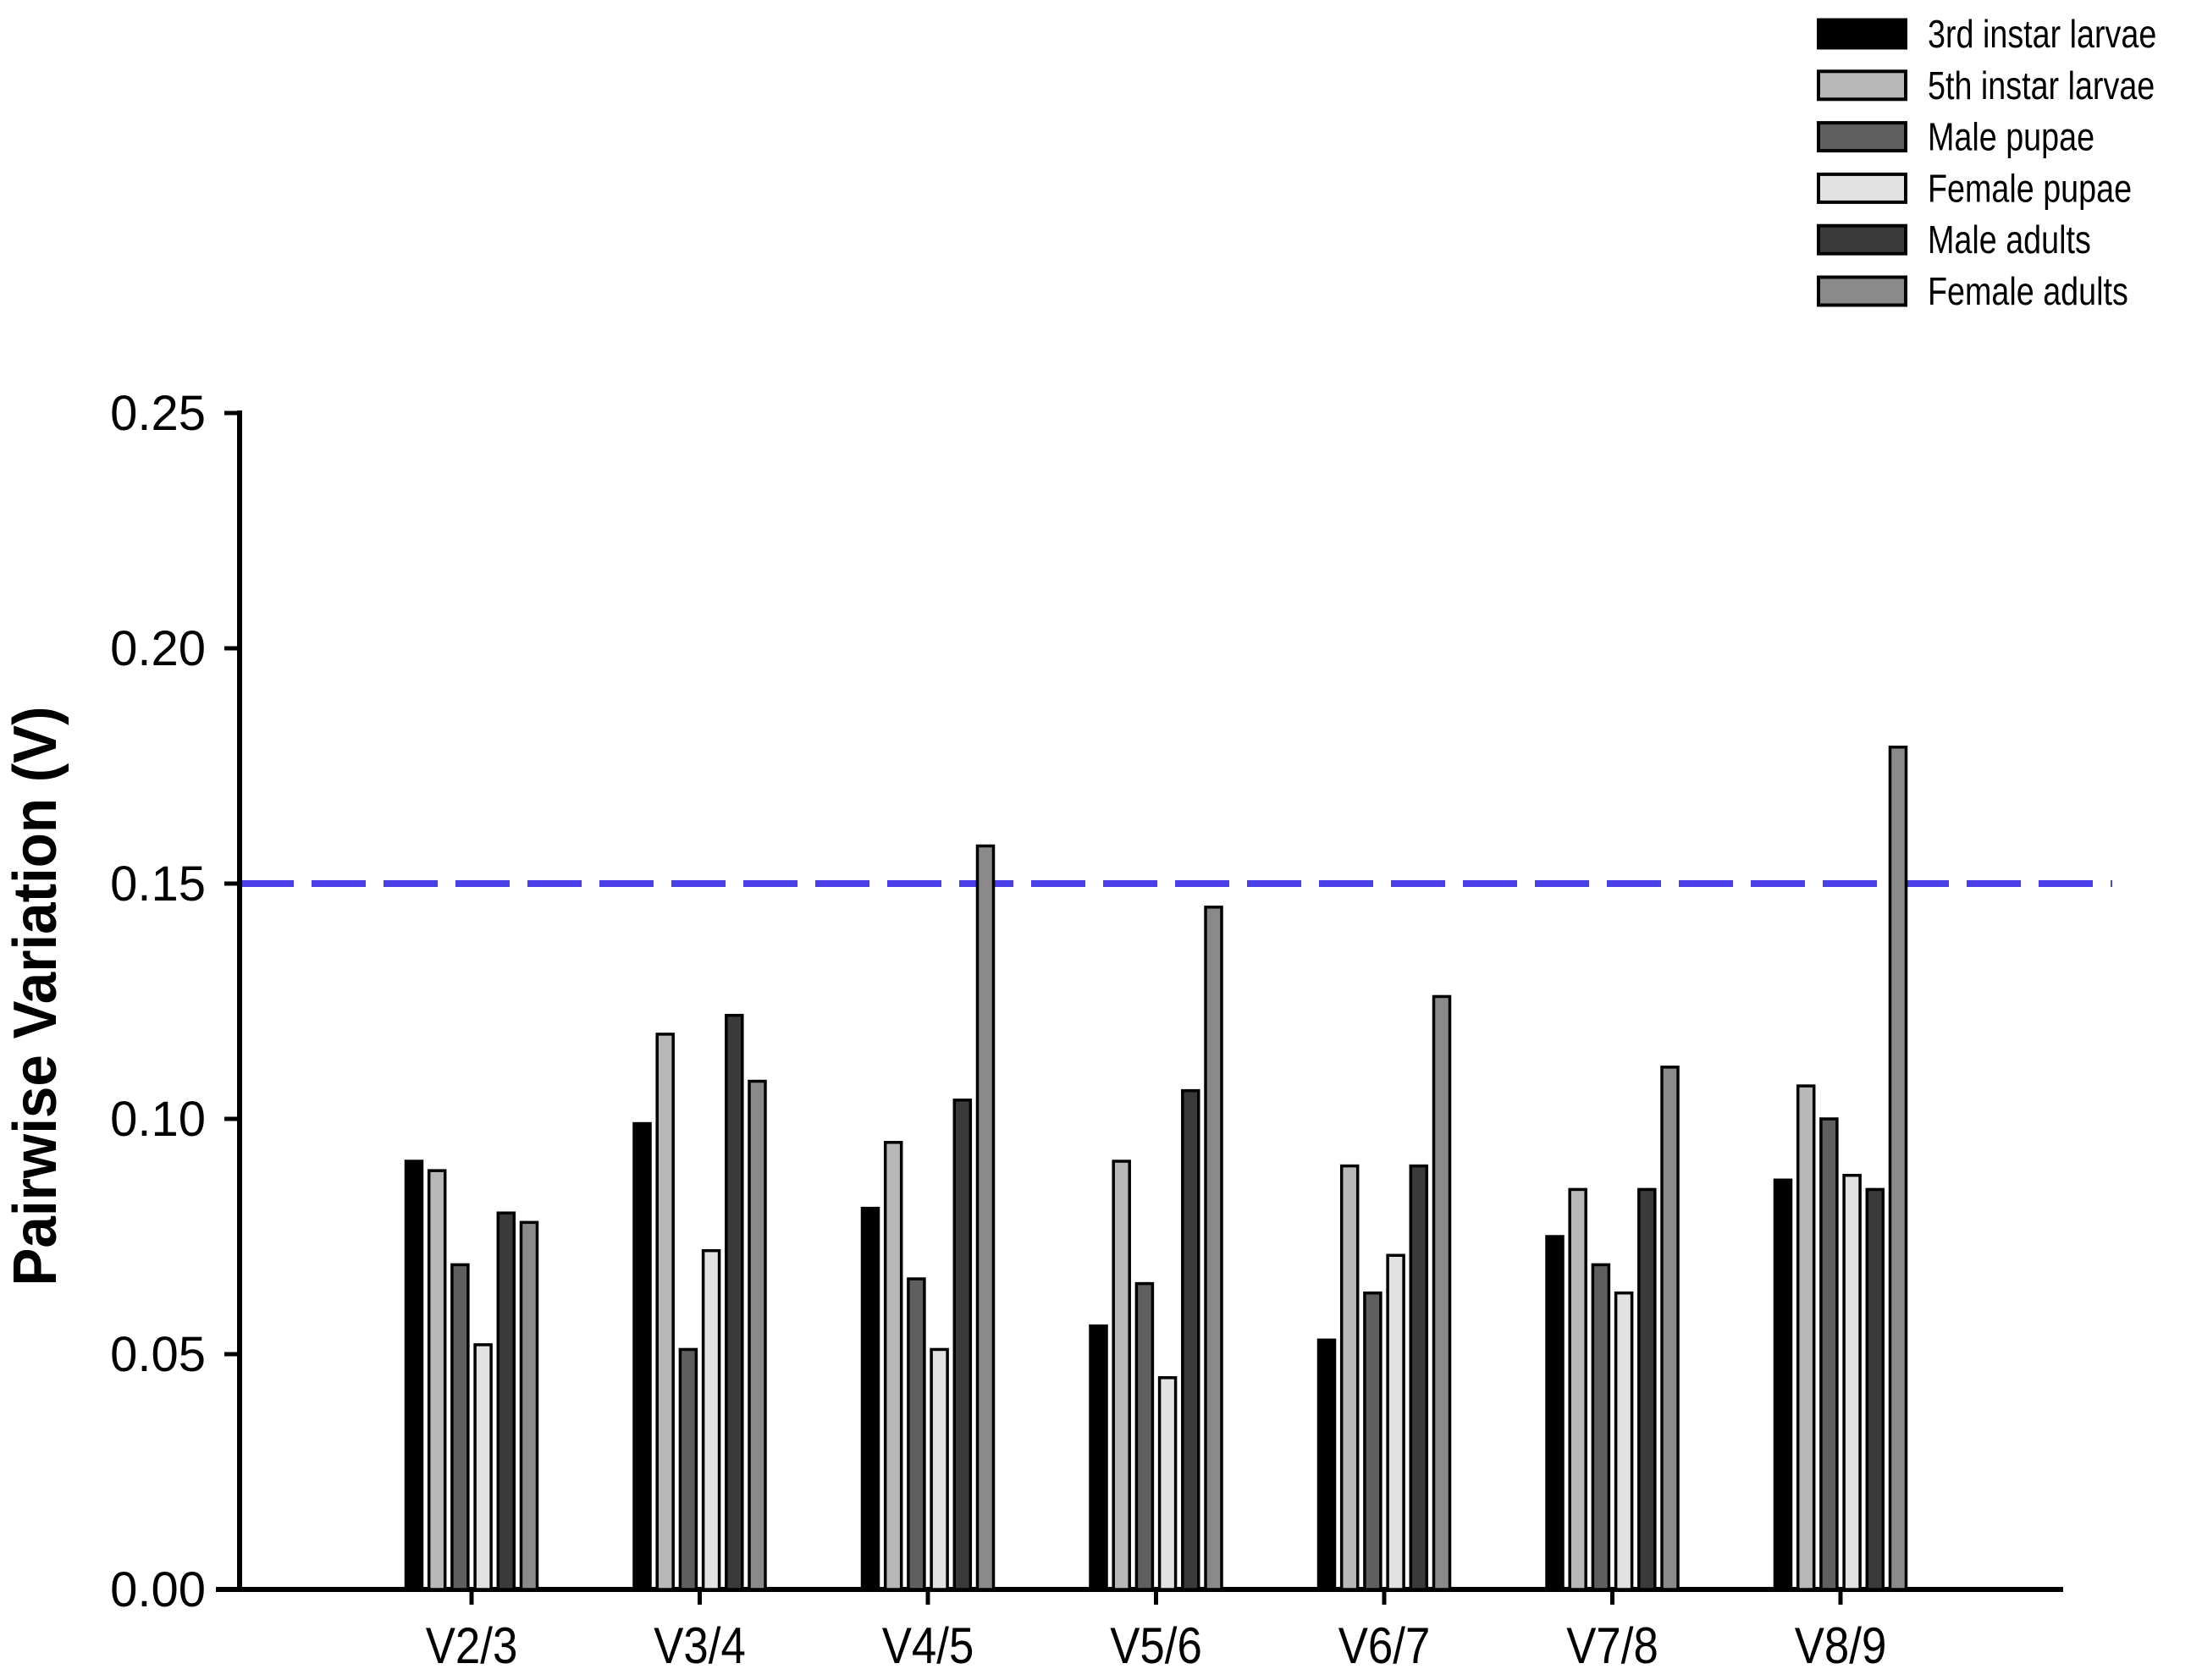 The width and height of the screenshot is (2202, 1680). Describe the element at coordinates (2011, 136) in the screenshot. I see `legend-label: Male pupae` at that location.